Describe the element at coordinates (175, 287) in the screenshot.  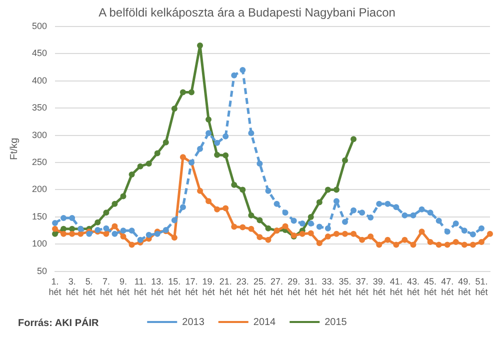
I see `x-tick-label: 15. hét` at that location.